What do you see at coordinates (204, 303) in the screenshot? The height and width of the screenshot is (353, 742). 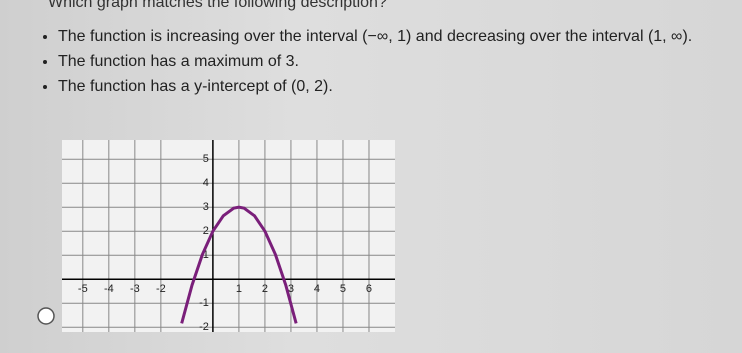 I see `y-tick-label: -1` at bounding box center [204, 303].